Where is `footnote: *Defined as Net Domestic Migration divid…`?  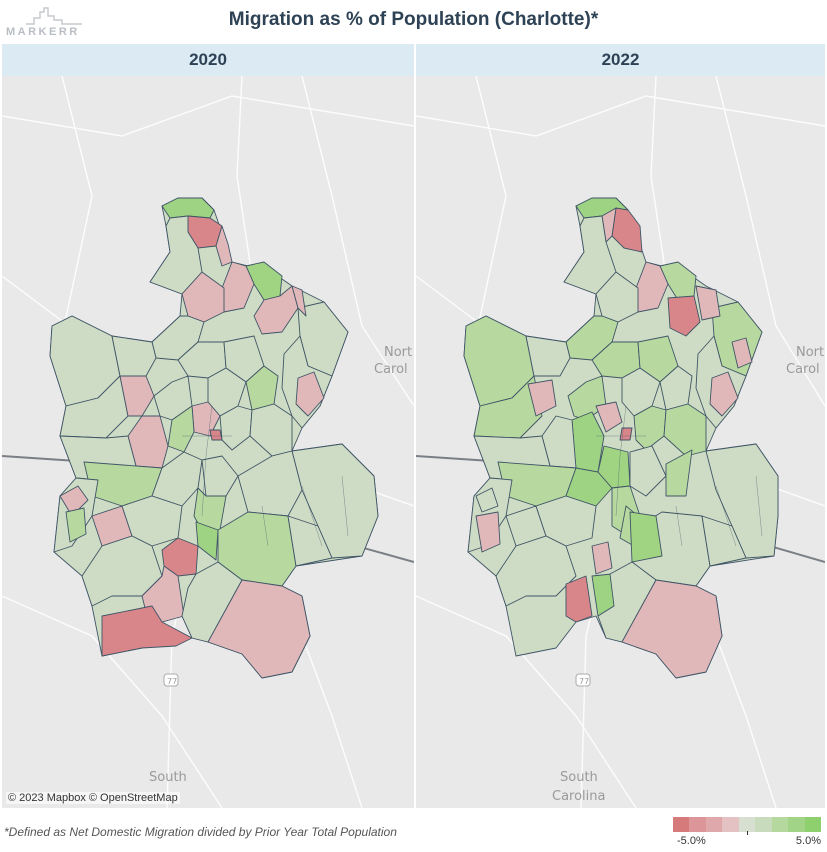 footnote: *Defined as Net Domestic Migration divid… is located at coordinates (200, 832).